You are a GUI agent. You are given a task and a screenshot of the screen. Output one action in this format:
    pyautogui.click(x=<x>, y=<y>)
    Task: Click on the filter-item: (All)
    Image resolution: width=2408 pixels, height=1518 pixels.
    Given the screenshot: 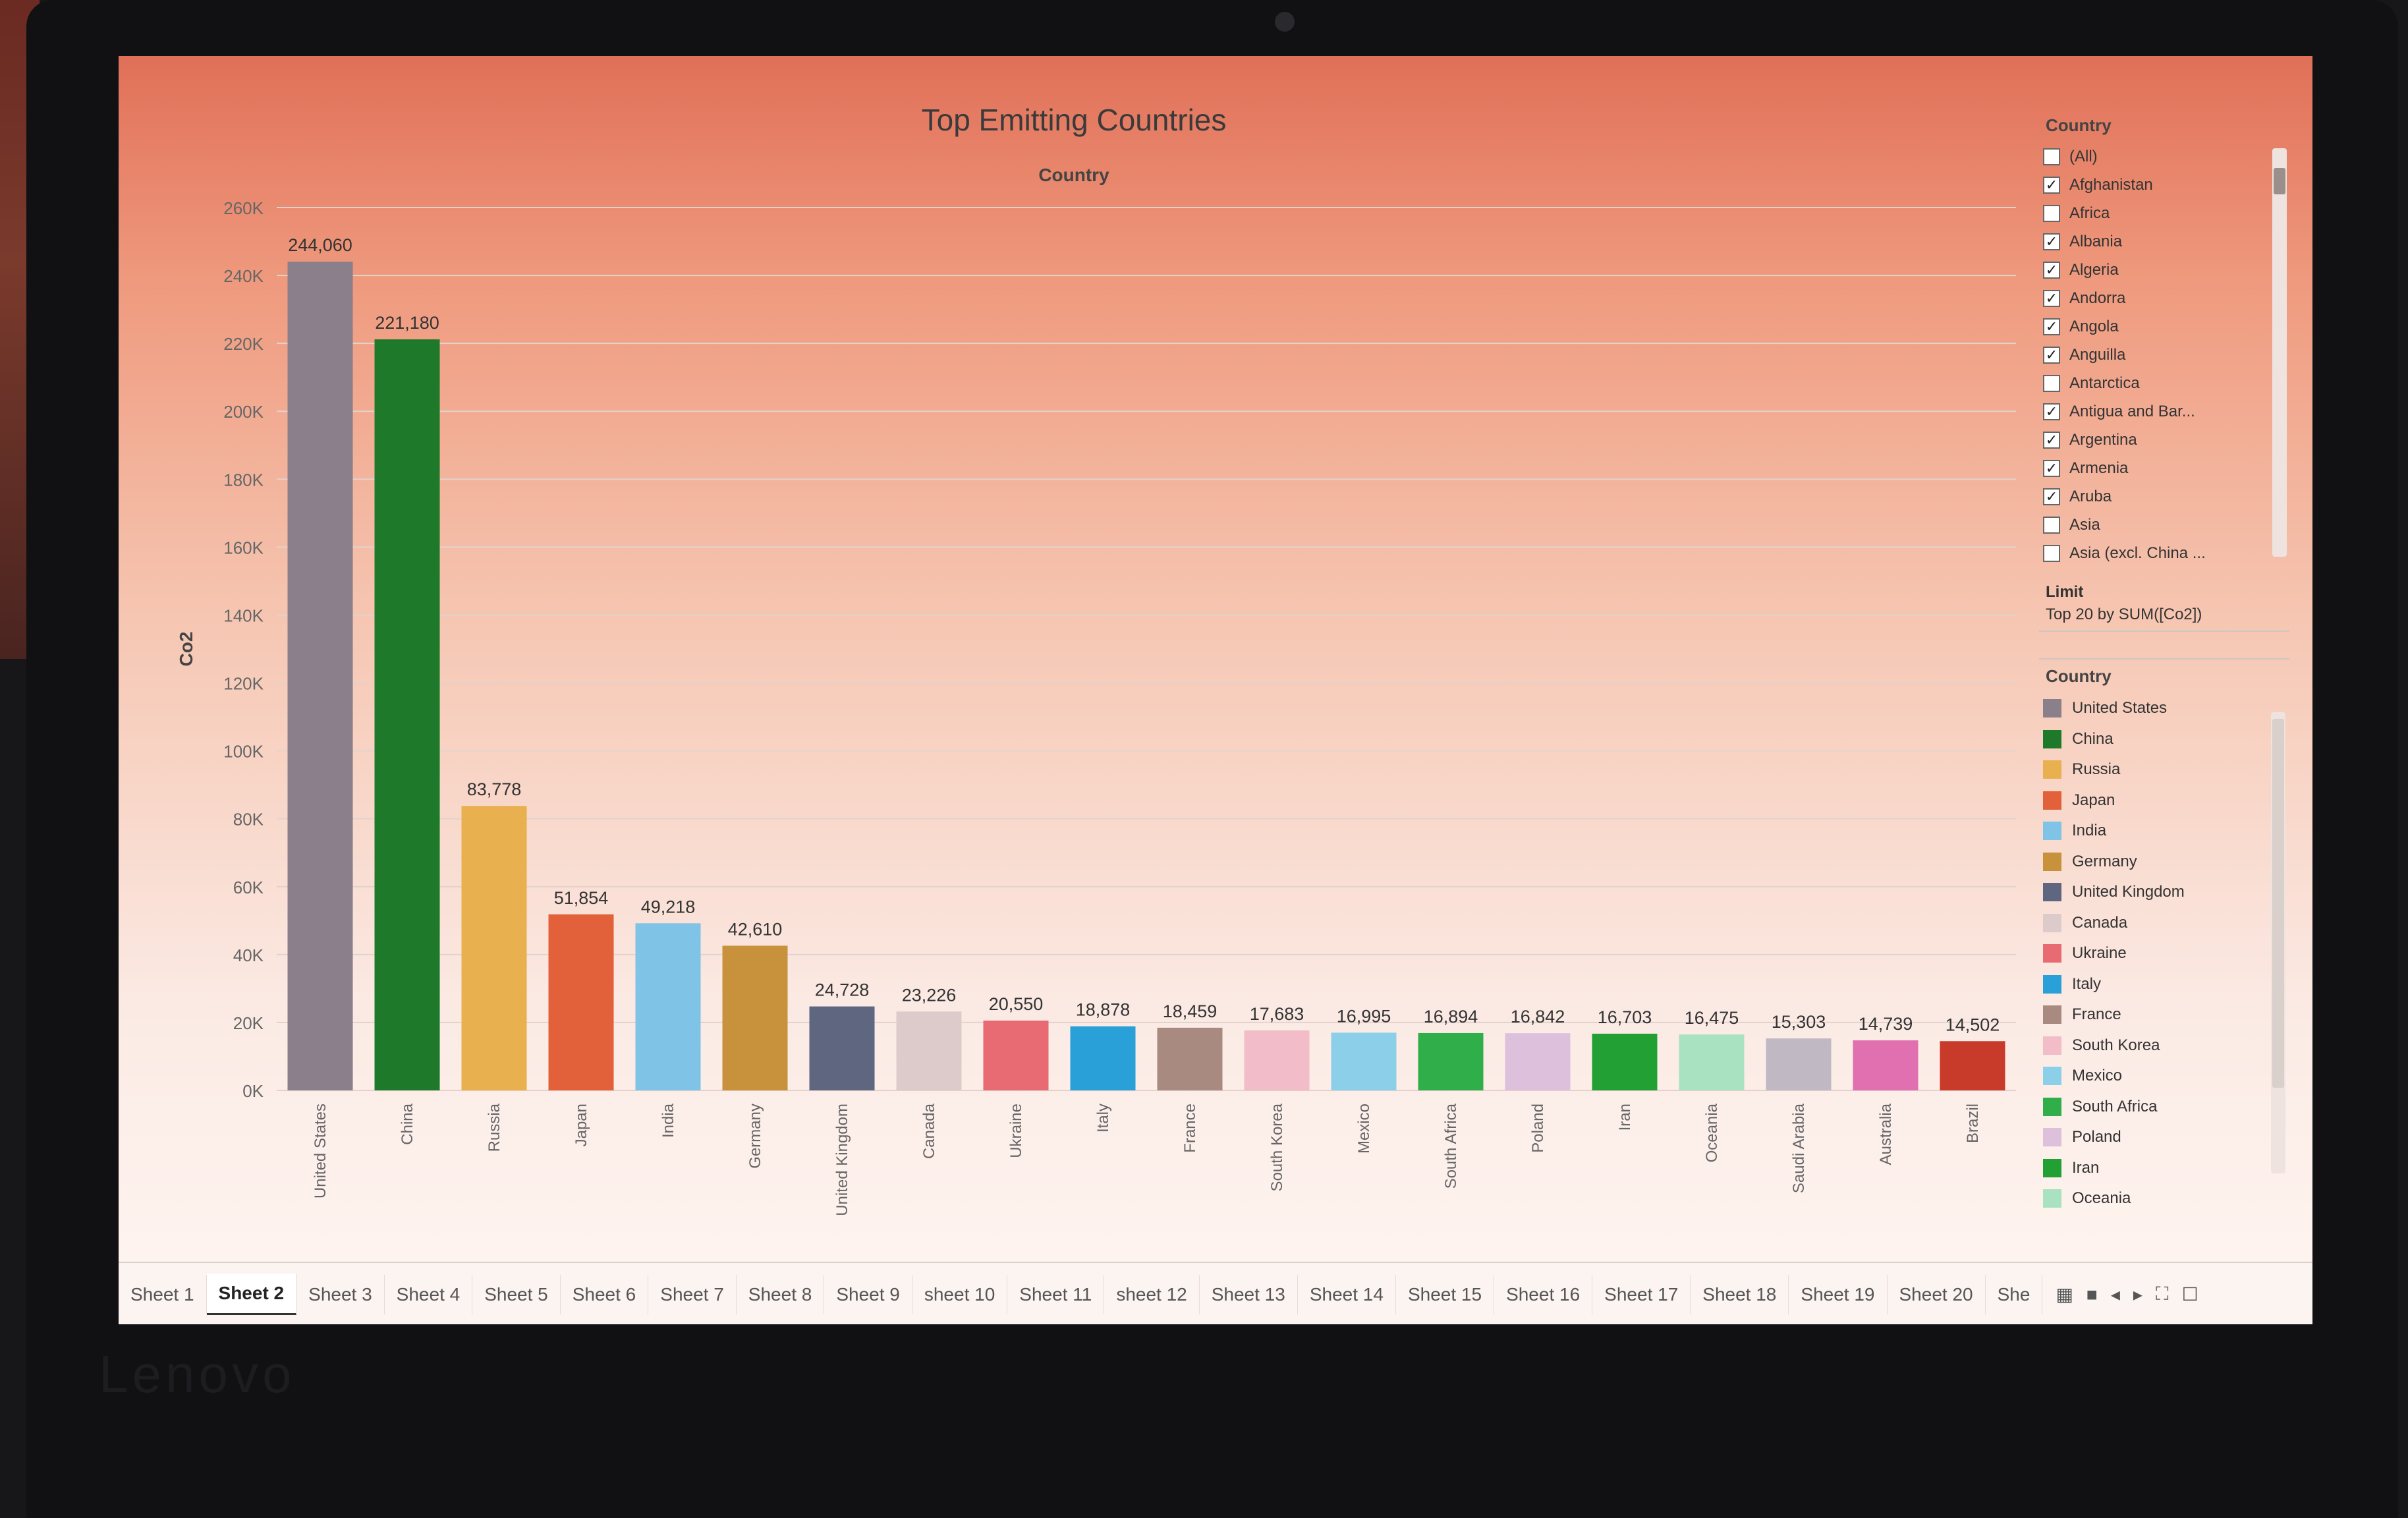 What is the action you would take?
    pyautogui.click(x=2154, y=156)
    